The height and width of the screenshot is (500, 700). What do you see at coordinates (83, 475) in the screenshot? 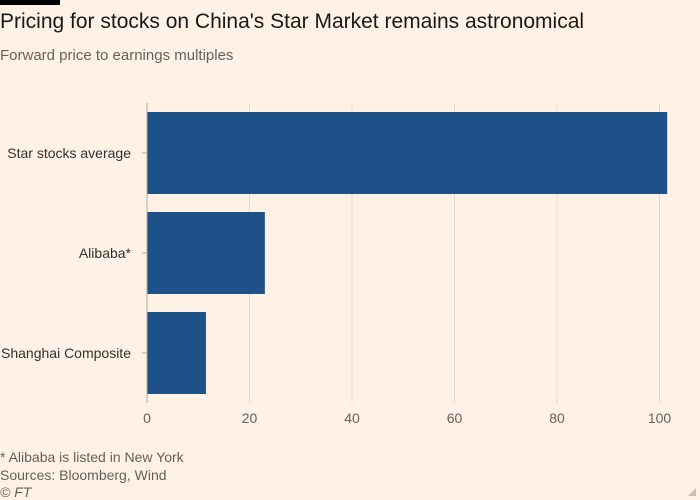
I see `sources-note: Sources: Bloomberg, Wind` at bounding box center [83, 475].